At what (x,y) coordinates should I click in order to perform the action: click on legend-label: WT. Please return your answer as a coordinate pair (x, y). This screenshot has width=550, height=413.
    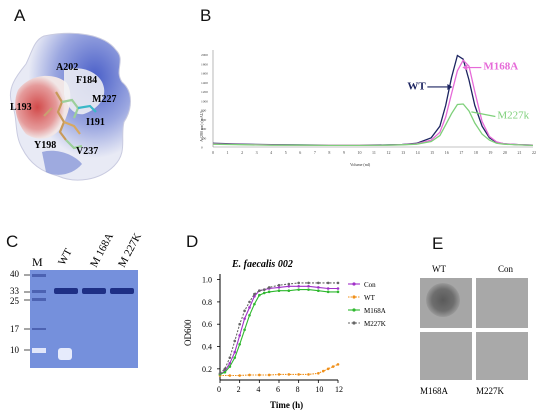
    Looking at the image, I should click on (370, 298).